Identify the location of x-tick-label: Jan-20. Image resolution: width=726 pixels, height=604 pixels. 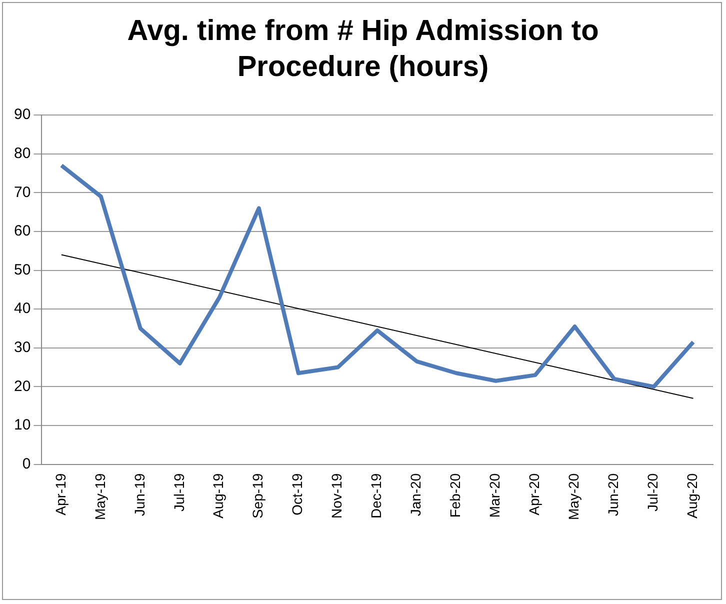
(416, 494).